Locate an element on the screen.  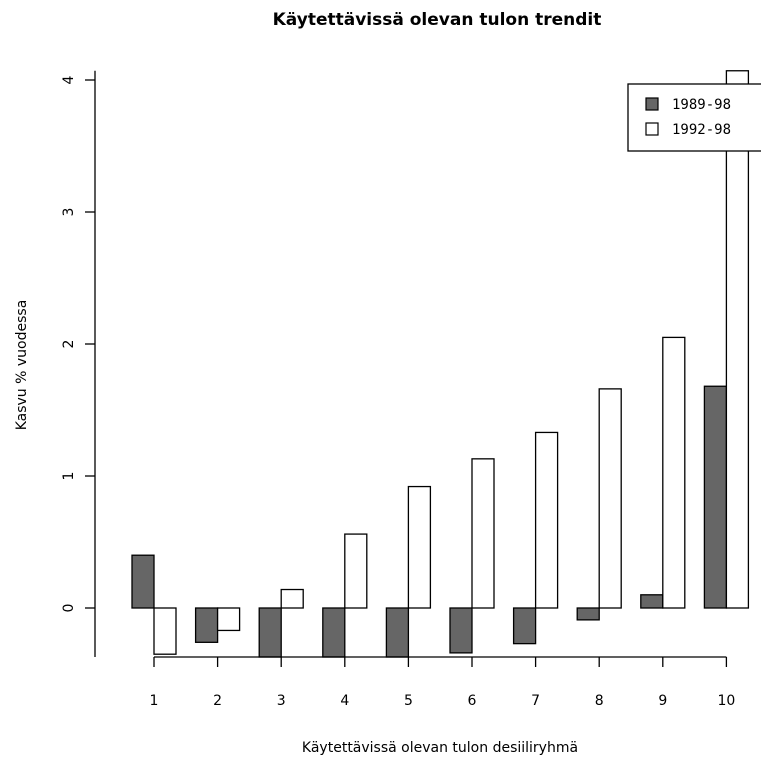
x-tick-label: 1 is located at coordinates (154, 701).